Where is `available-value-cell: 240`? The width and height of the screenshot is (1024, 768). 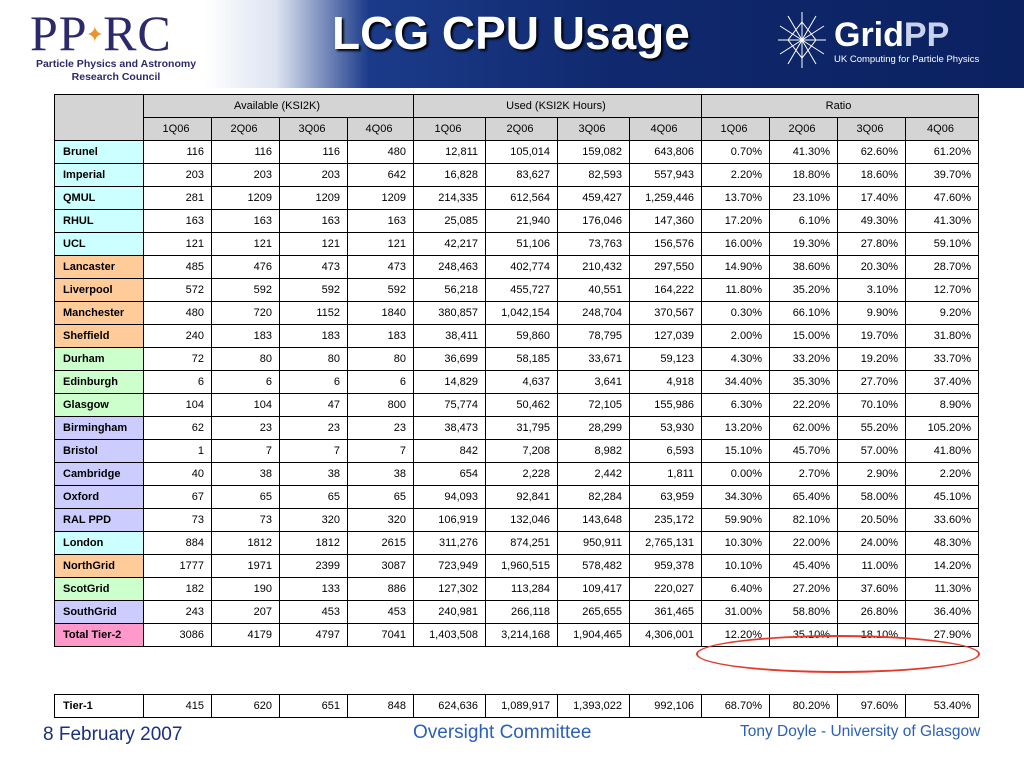 available-value-cell: 240 is located at coordinates (177, 336).